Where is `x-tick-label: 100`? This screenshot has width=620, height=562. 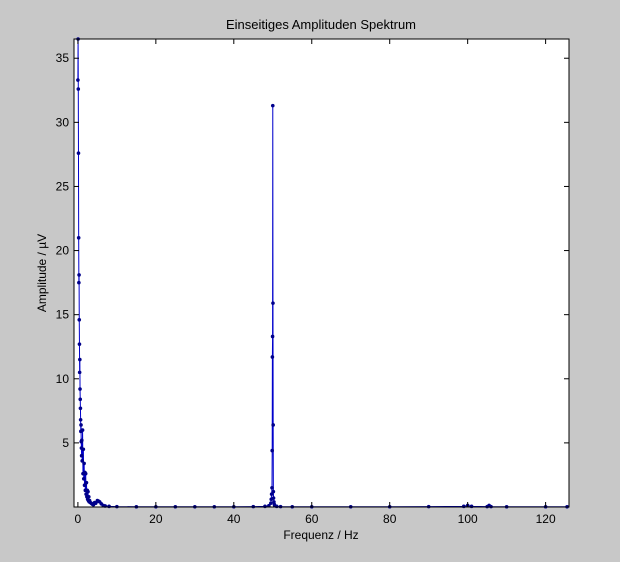
x-tick-label: 100 is located at coordinates (468, 519).